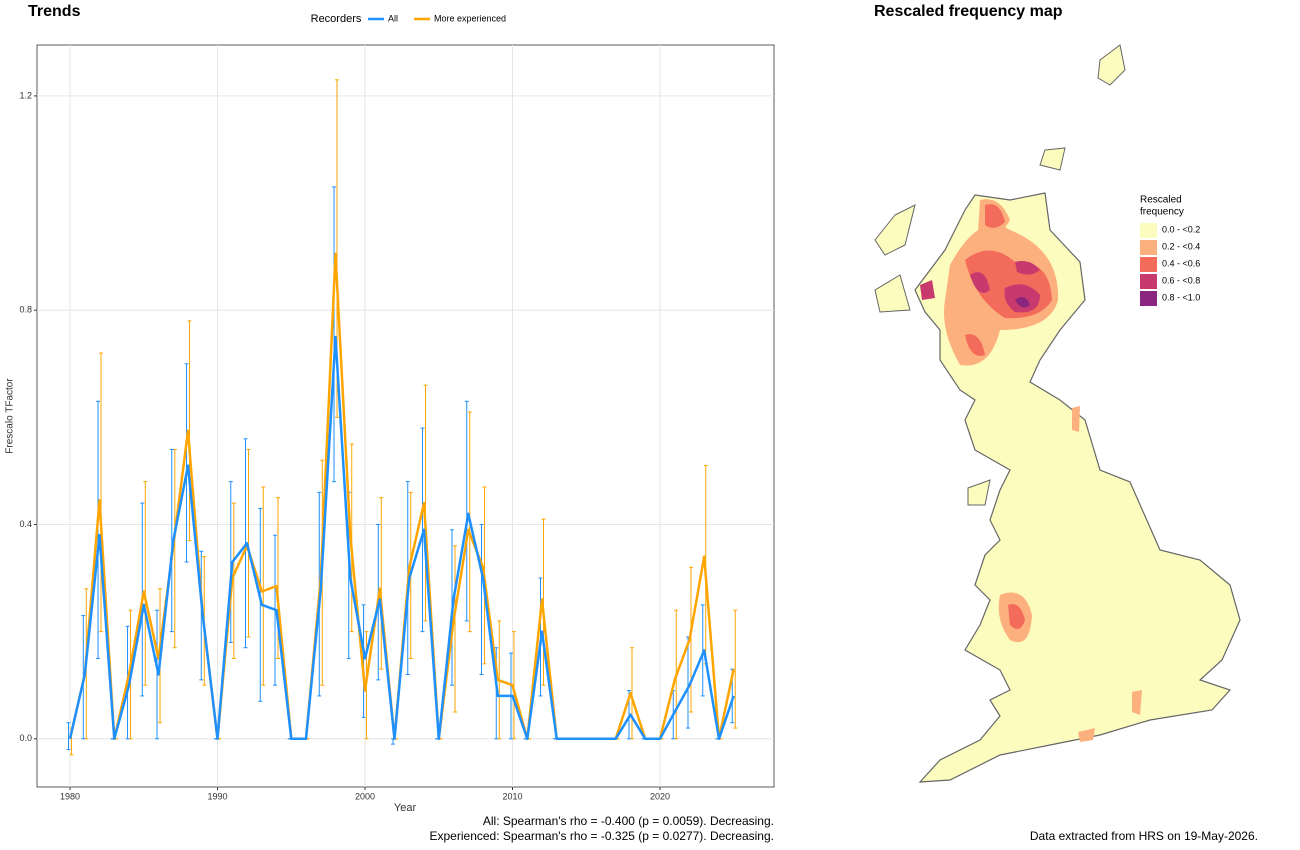  I want to click on map-legend-label: 0.2 - <0.4, so click(1181, 246).